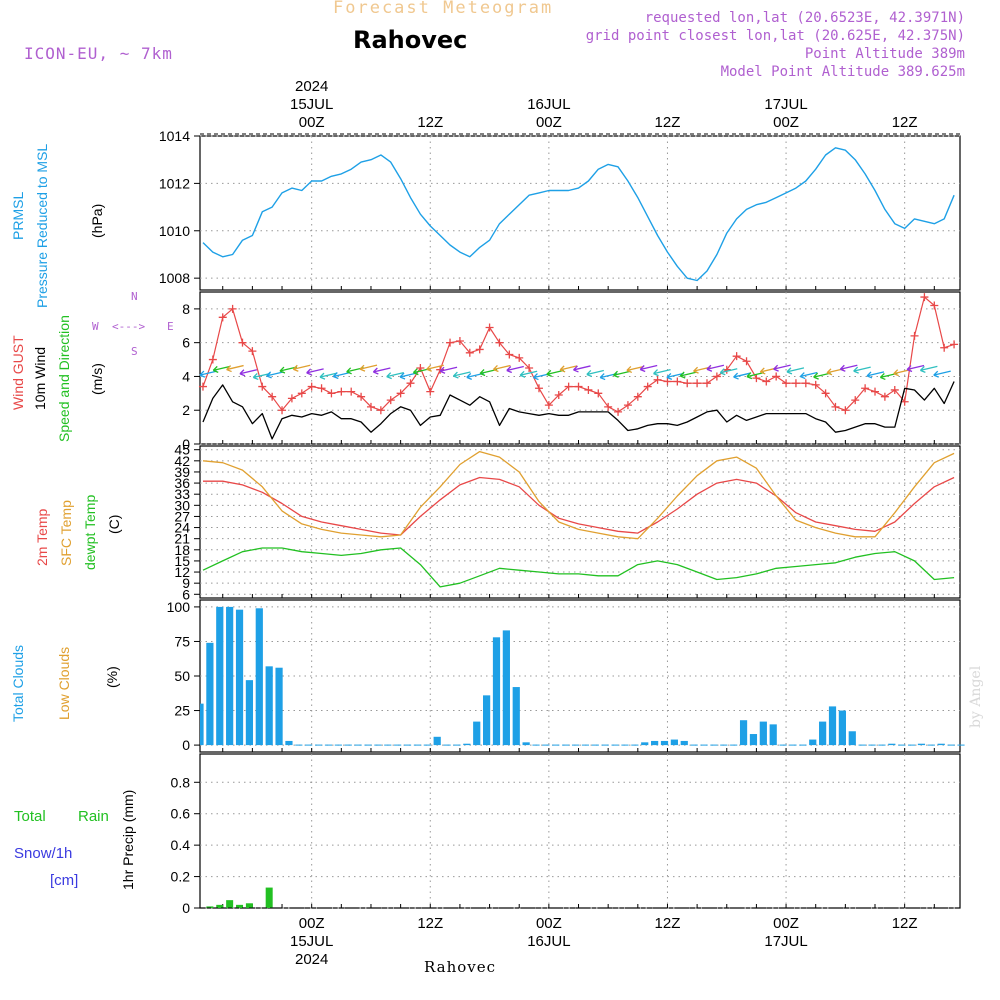  What do you see at coordinates (460, 967) in the screenshot?
I see `footer-location: Rahovec` at bounding box center [460, 967].